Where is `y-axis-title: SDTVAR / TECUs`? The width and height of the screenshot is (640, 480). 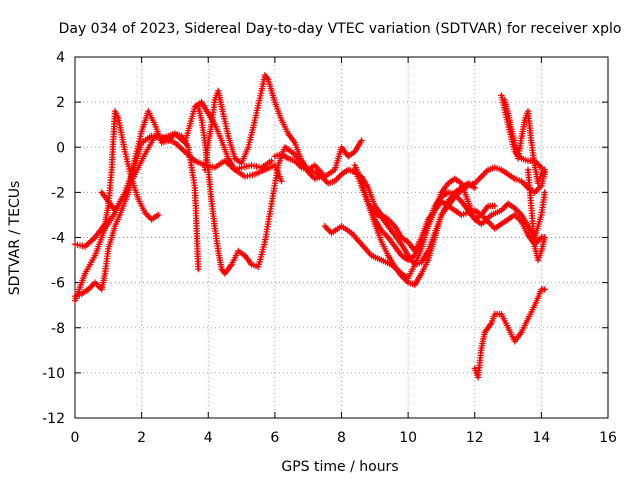 y-axis-title: SDTVAR / TECUs is located at coordinates (15, 238).